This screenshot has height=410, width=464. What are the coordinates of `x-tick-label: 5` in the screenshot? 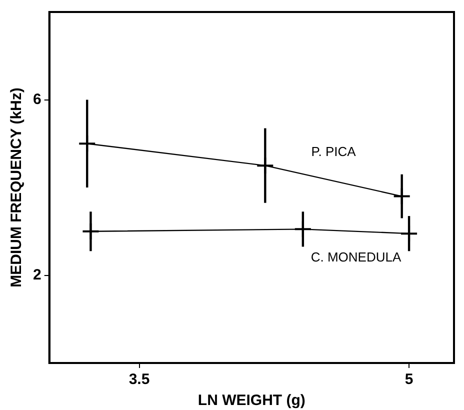 It's located at (409, 379).